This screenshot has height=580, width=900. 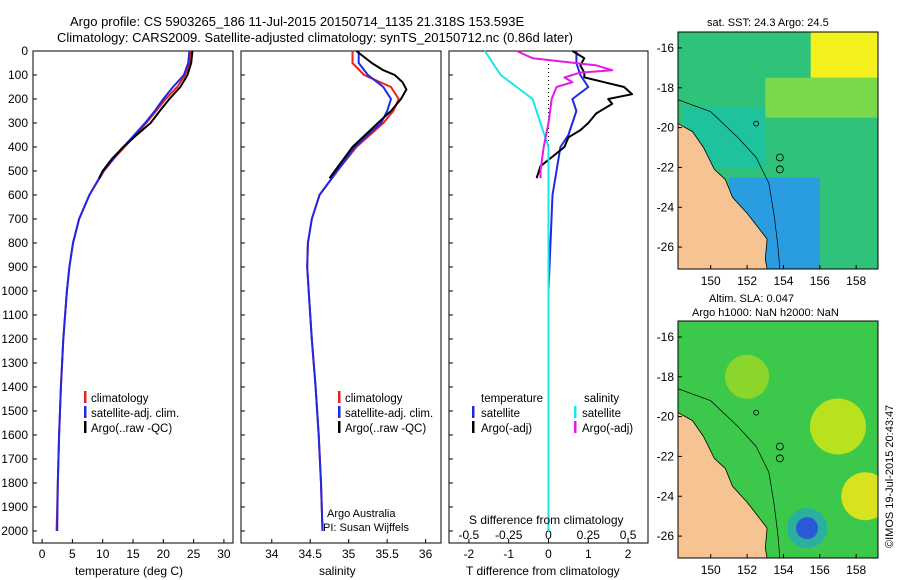 I want to click on y-tick-label: 600, so click(x=18, y=195).